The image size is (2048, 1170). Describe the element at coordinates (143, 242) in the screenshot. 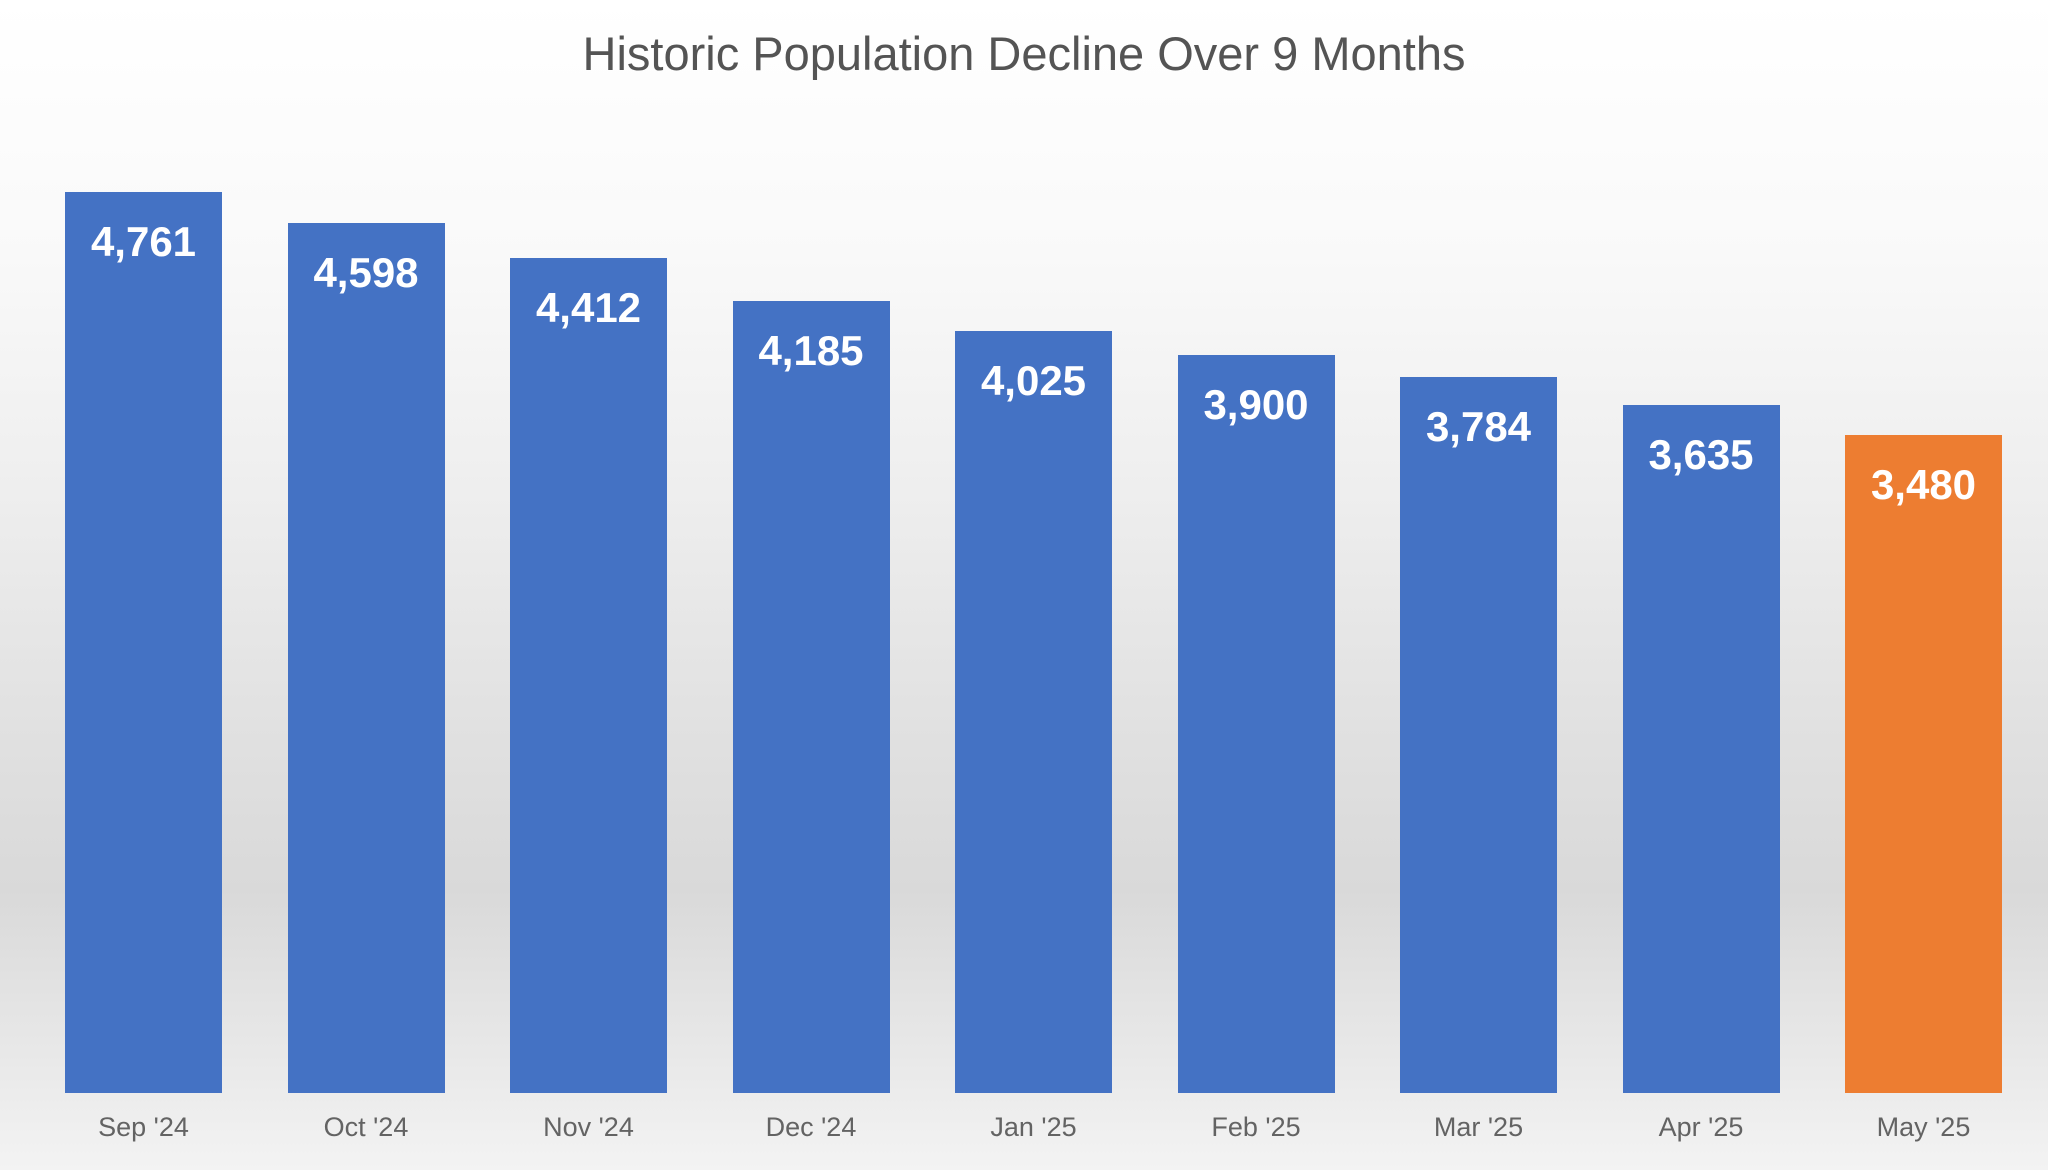

I see `bar-value-label: 4,761` at that location.